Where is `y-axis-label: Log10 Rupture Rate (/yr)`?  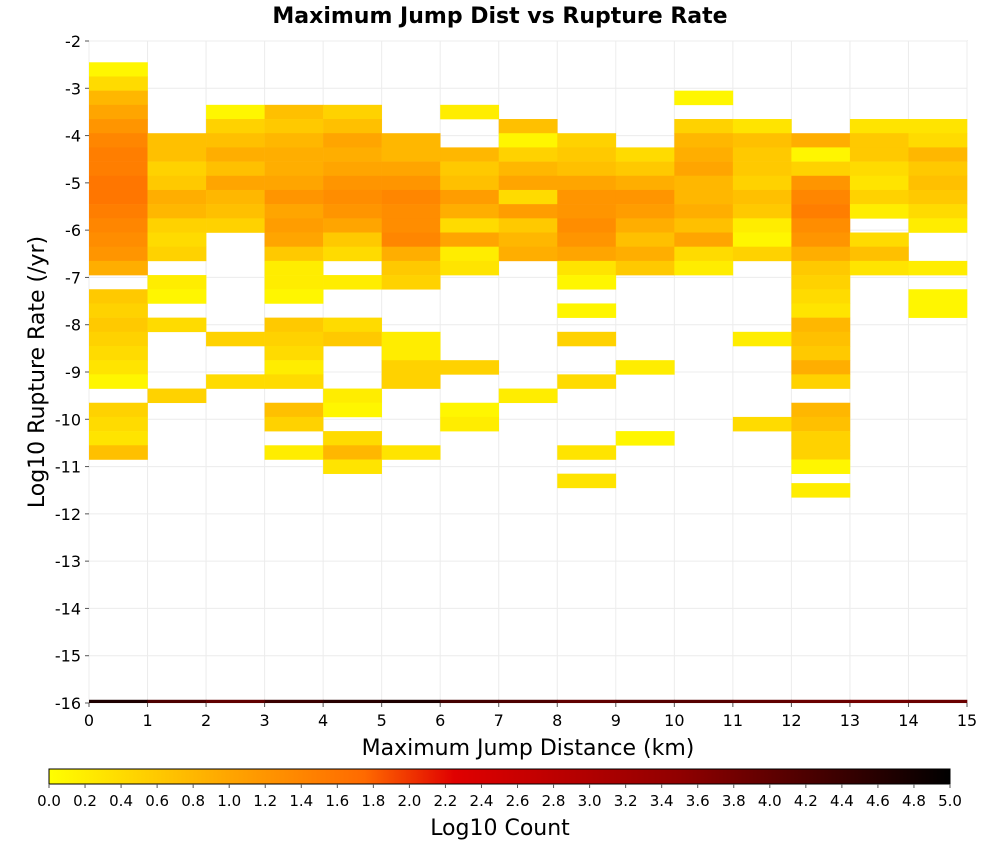
y-axis-label: Log10 Rupture Rate (/yr) is located at coordinates (37, 372).